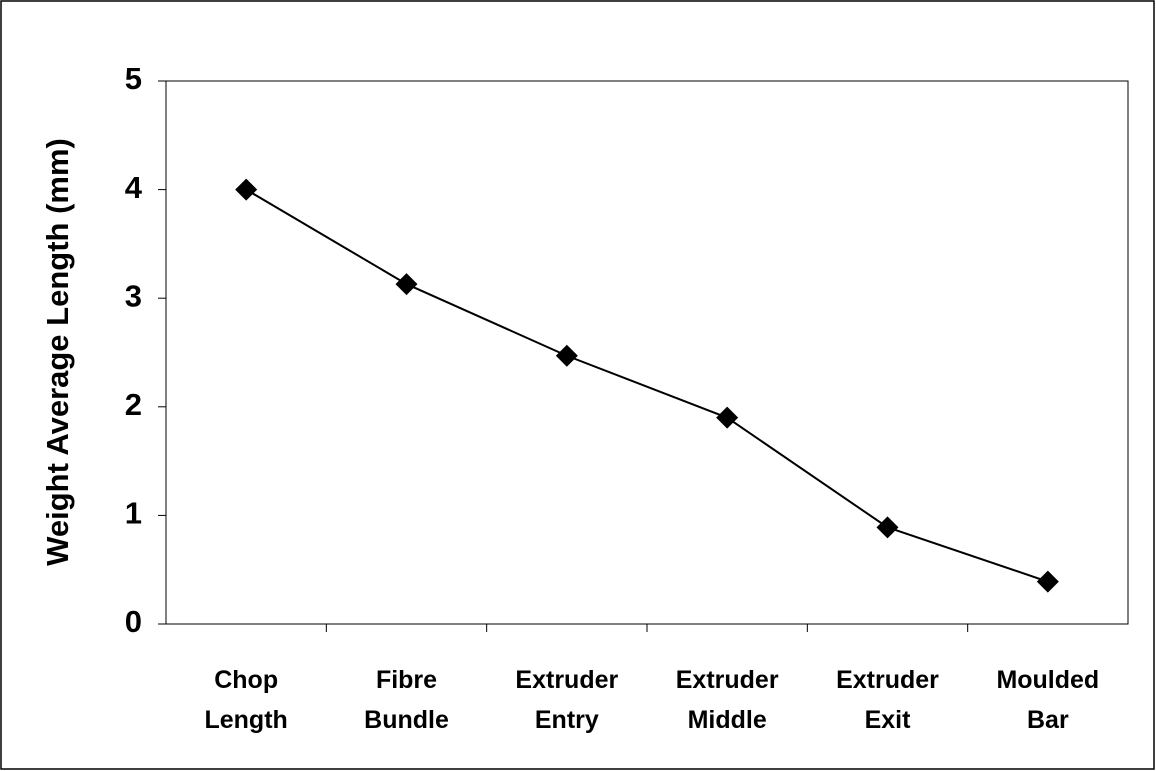 The height and width of the screenshot is (771, 1156). I want to click on y-tick-label: 5, so click(133, 78).